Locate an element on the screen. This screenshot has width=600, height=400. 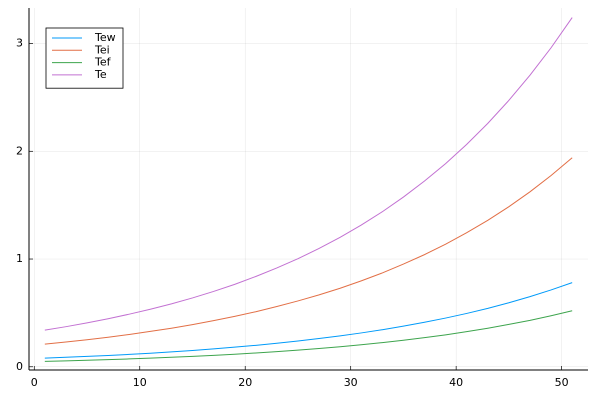
legend-label: Tei is located at coordinates (102, 49).